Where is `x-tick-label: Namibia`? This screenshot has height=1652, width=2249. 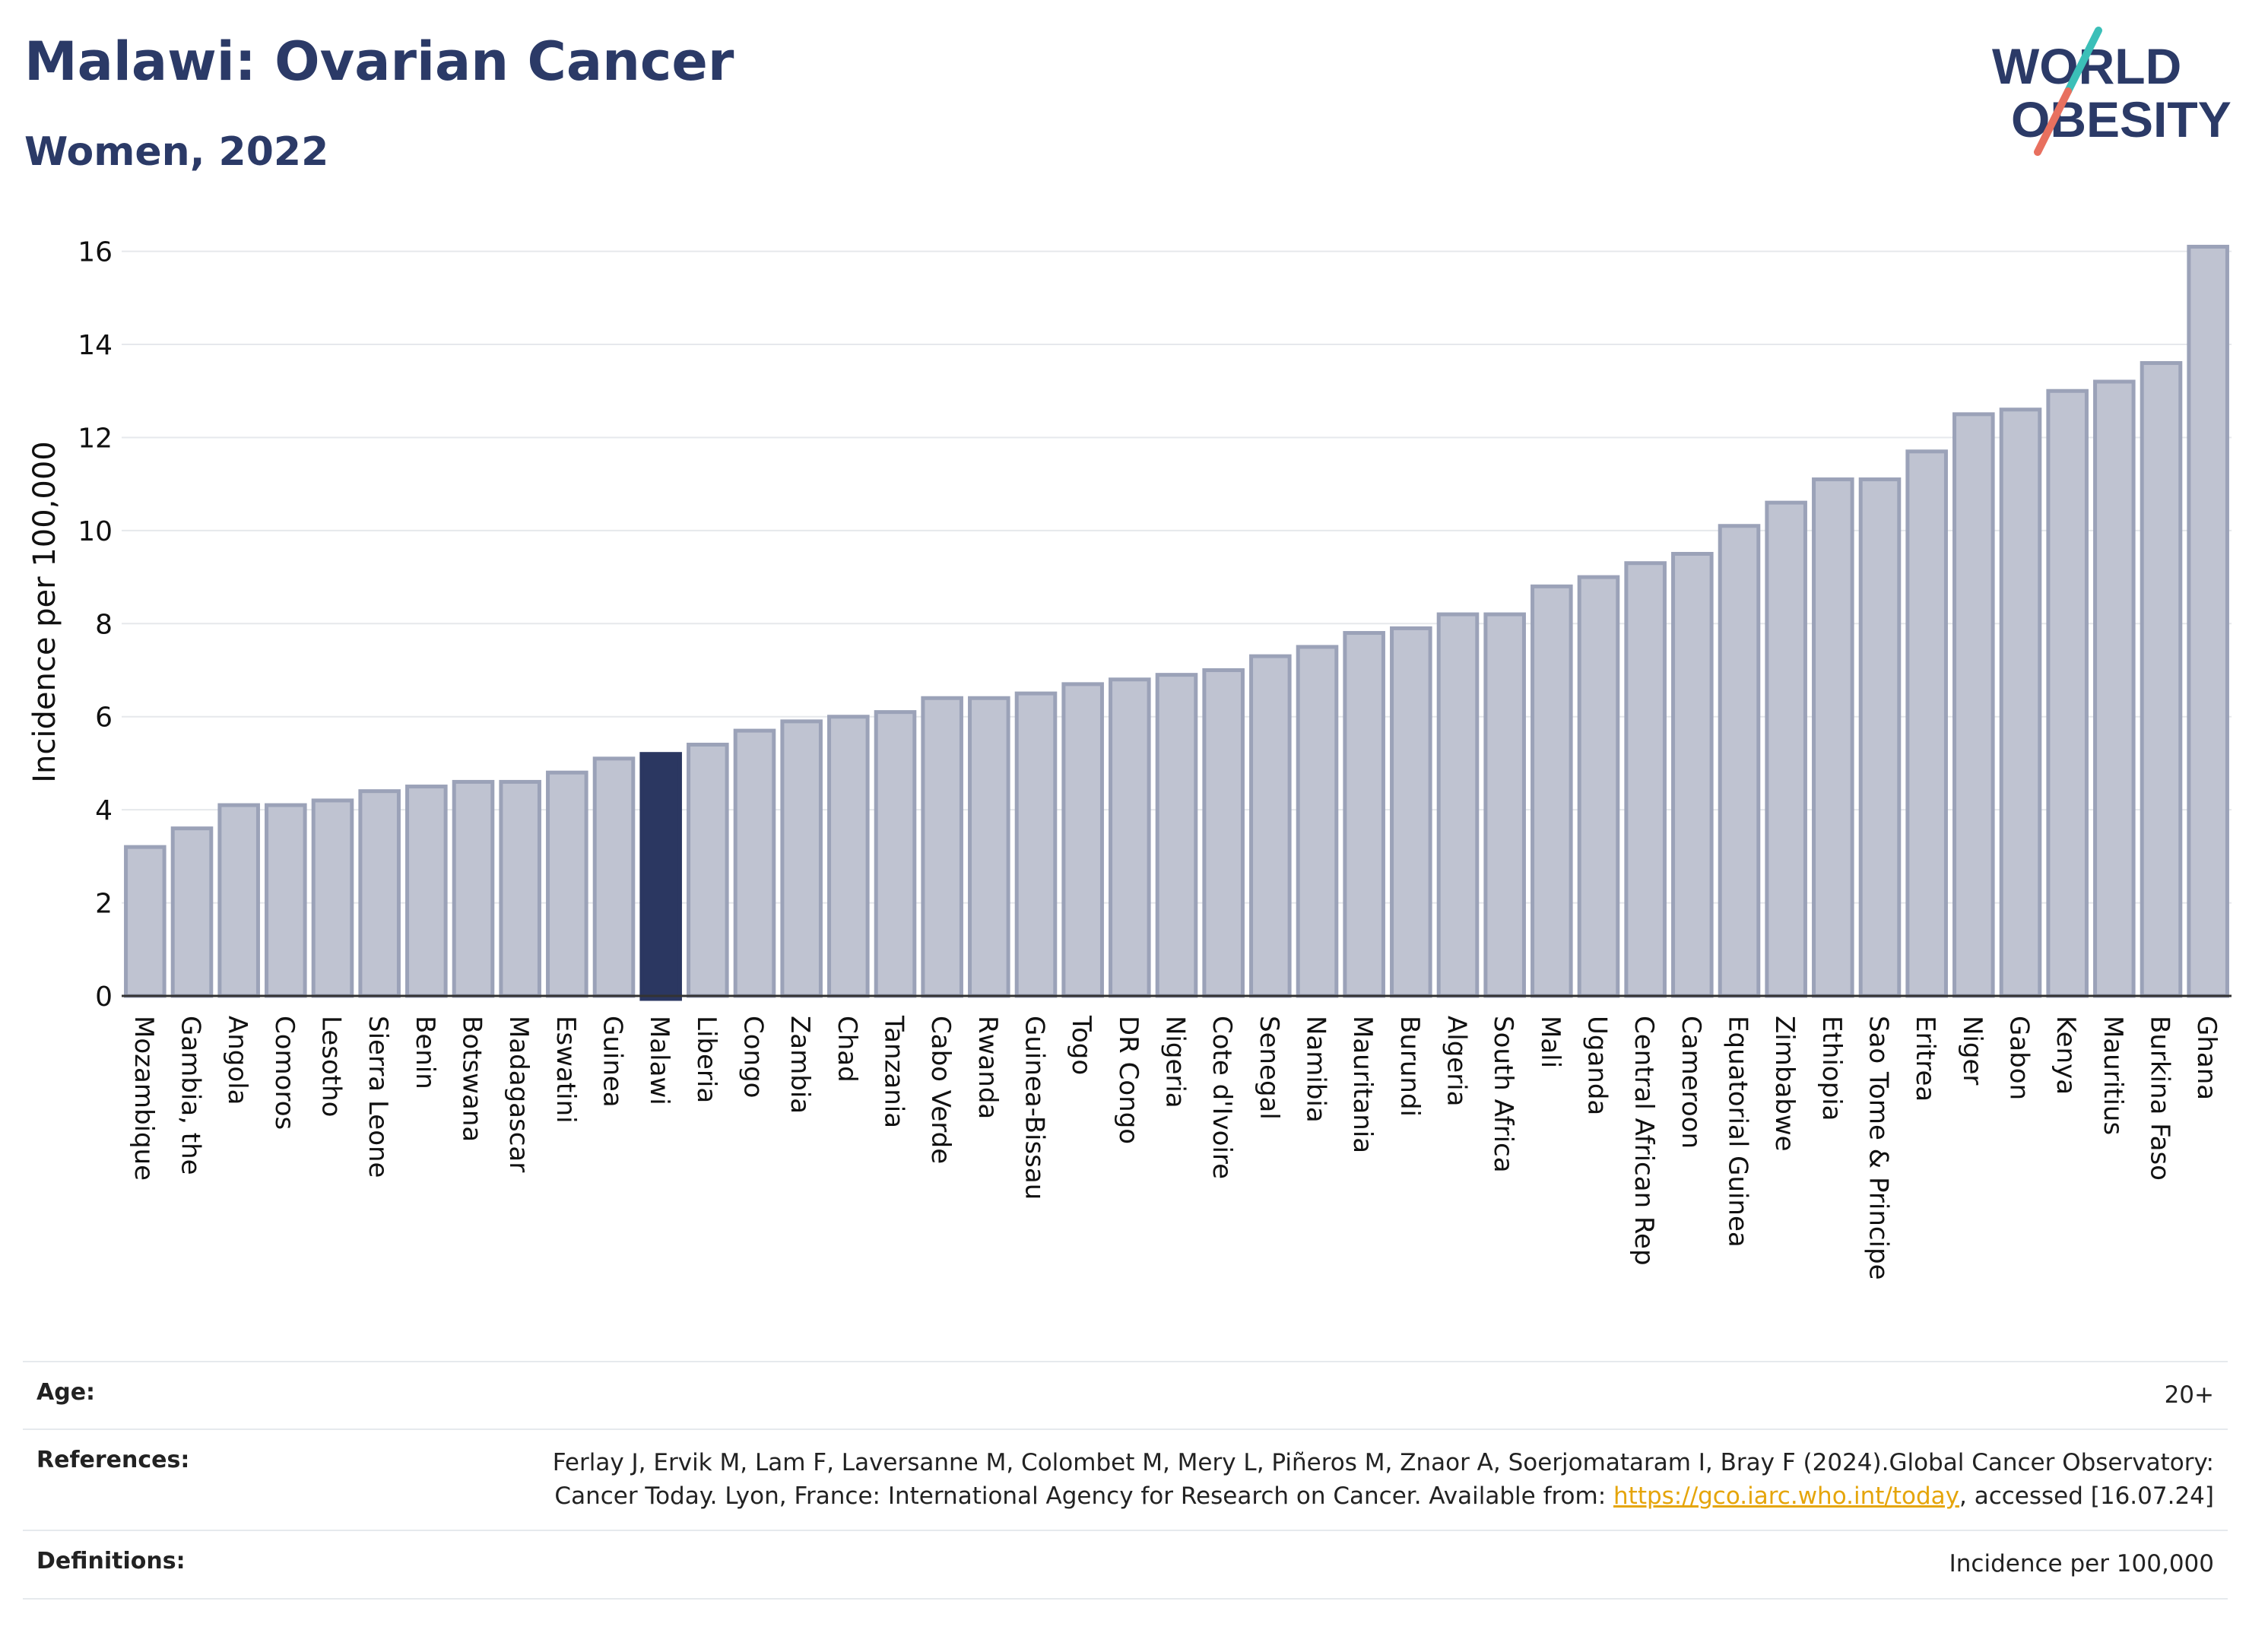
x-tick-label: Namibia is located at coordinates (1316, 1069).